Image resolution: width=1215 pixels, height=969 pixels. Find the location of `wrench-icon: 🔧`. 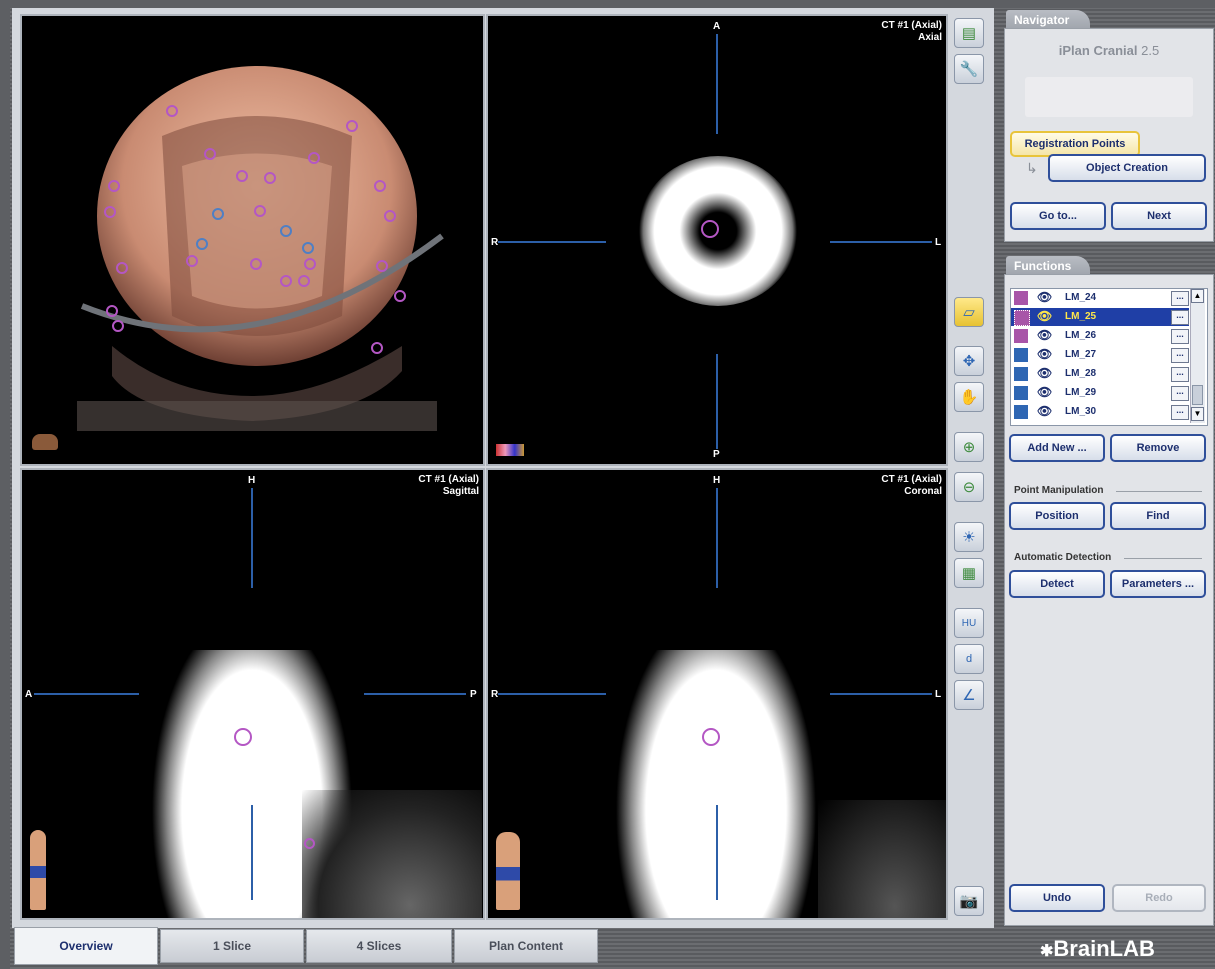

wrench-icon: 🔧 is located at coordinates (969, 69).